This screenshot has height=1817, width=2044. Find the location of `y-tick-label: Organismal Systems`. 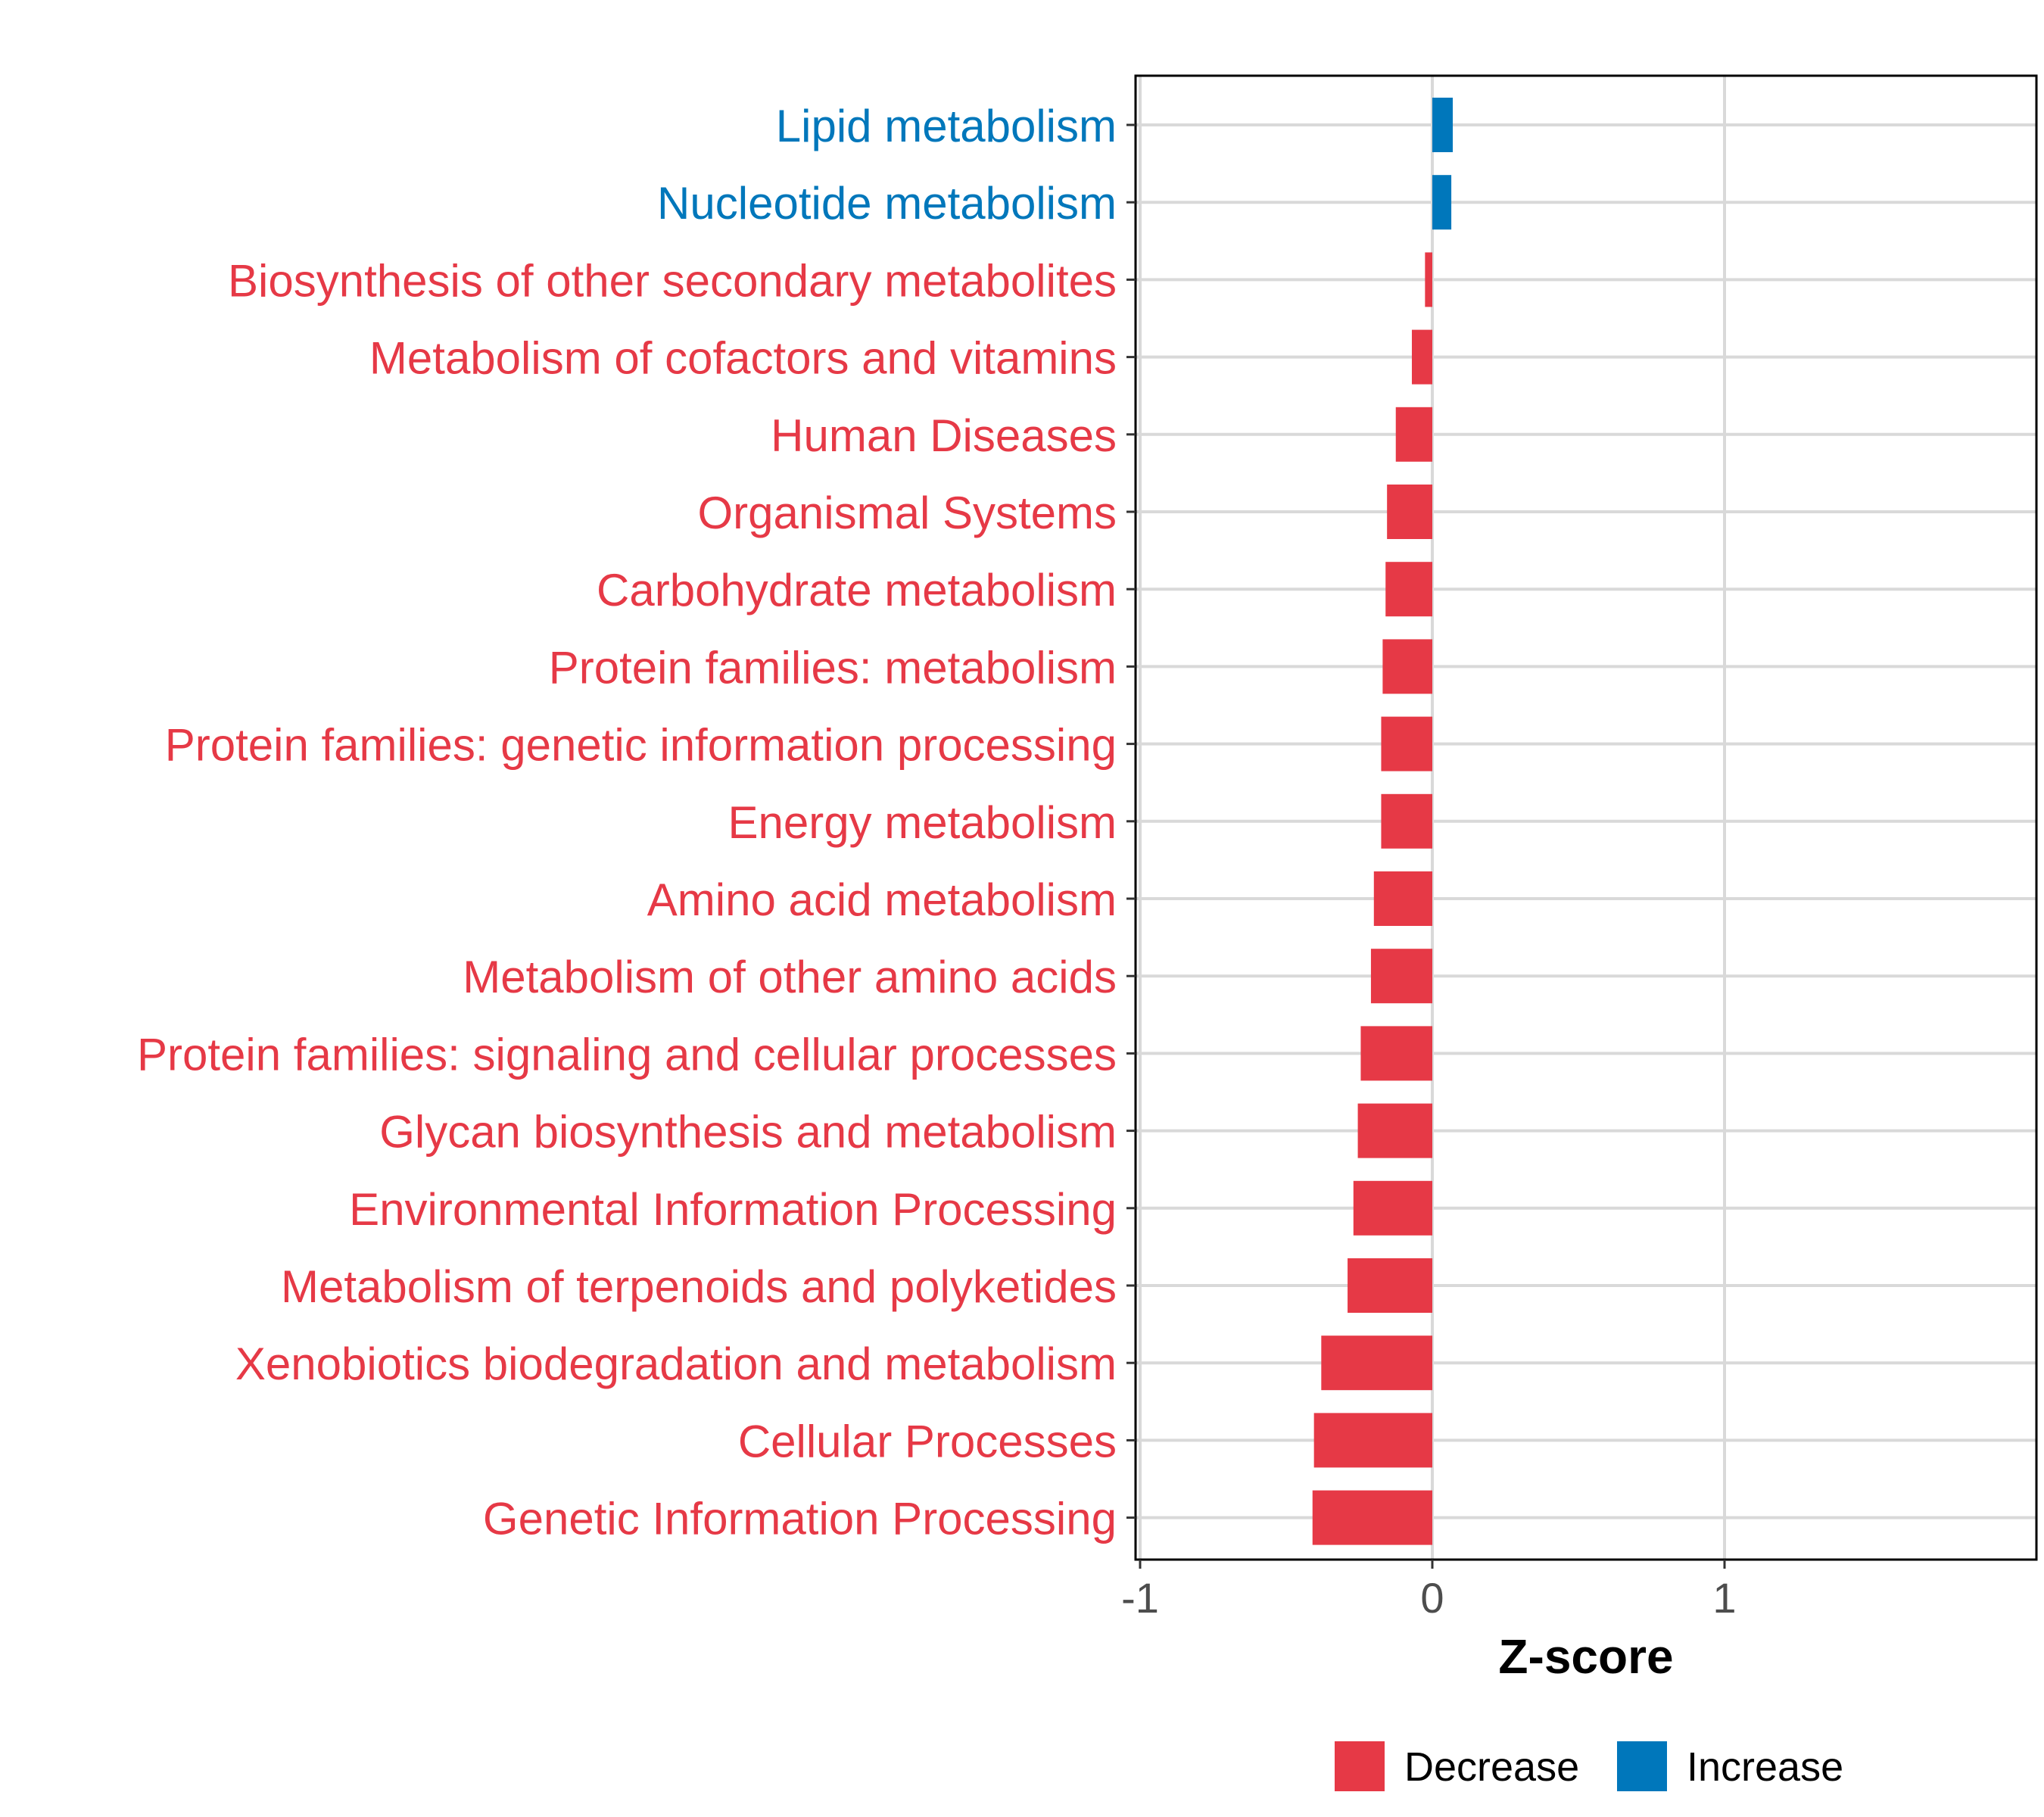

y-tick-label: Organismal Systems is located at coordinates (907, 513).